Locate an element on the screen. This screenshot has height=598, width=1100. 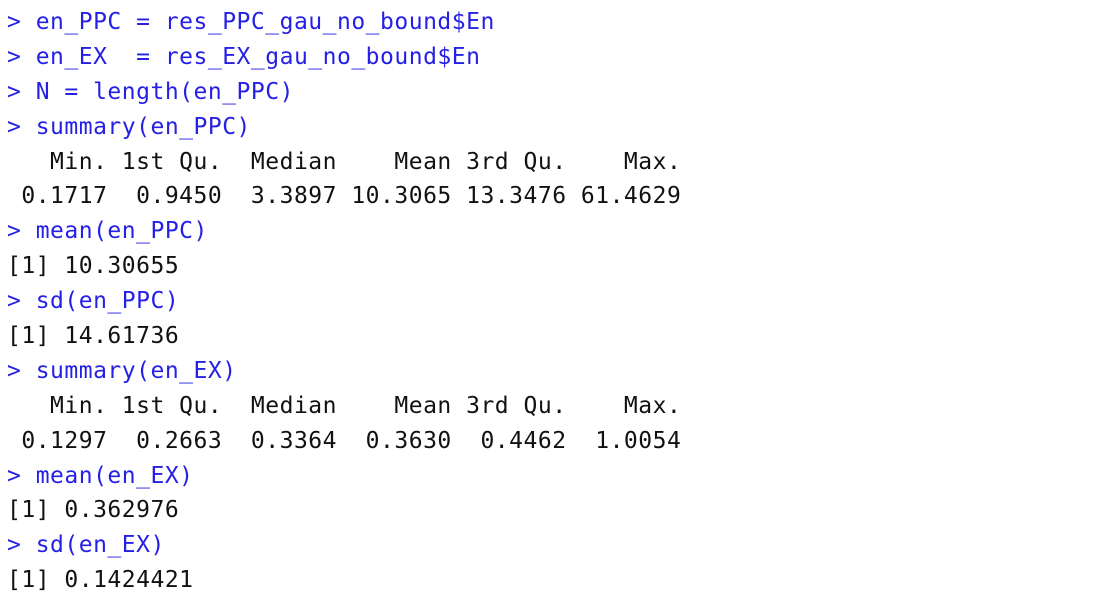
console-output-line: [1] 0.362976 is located at coordinates (93, 510).